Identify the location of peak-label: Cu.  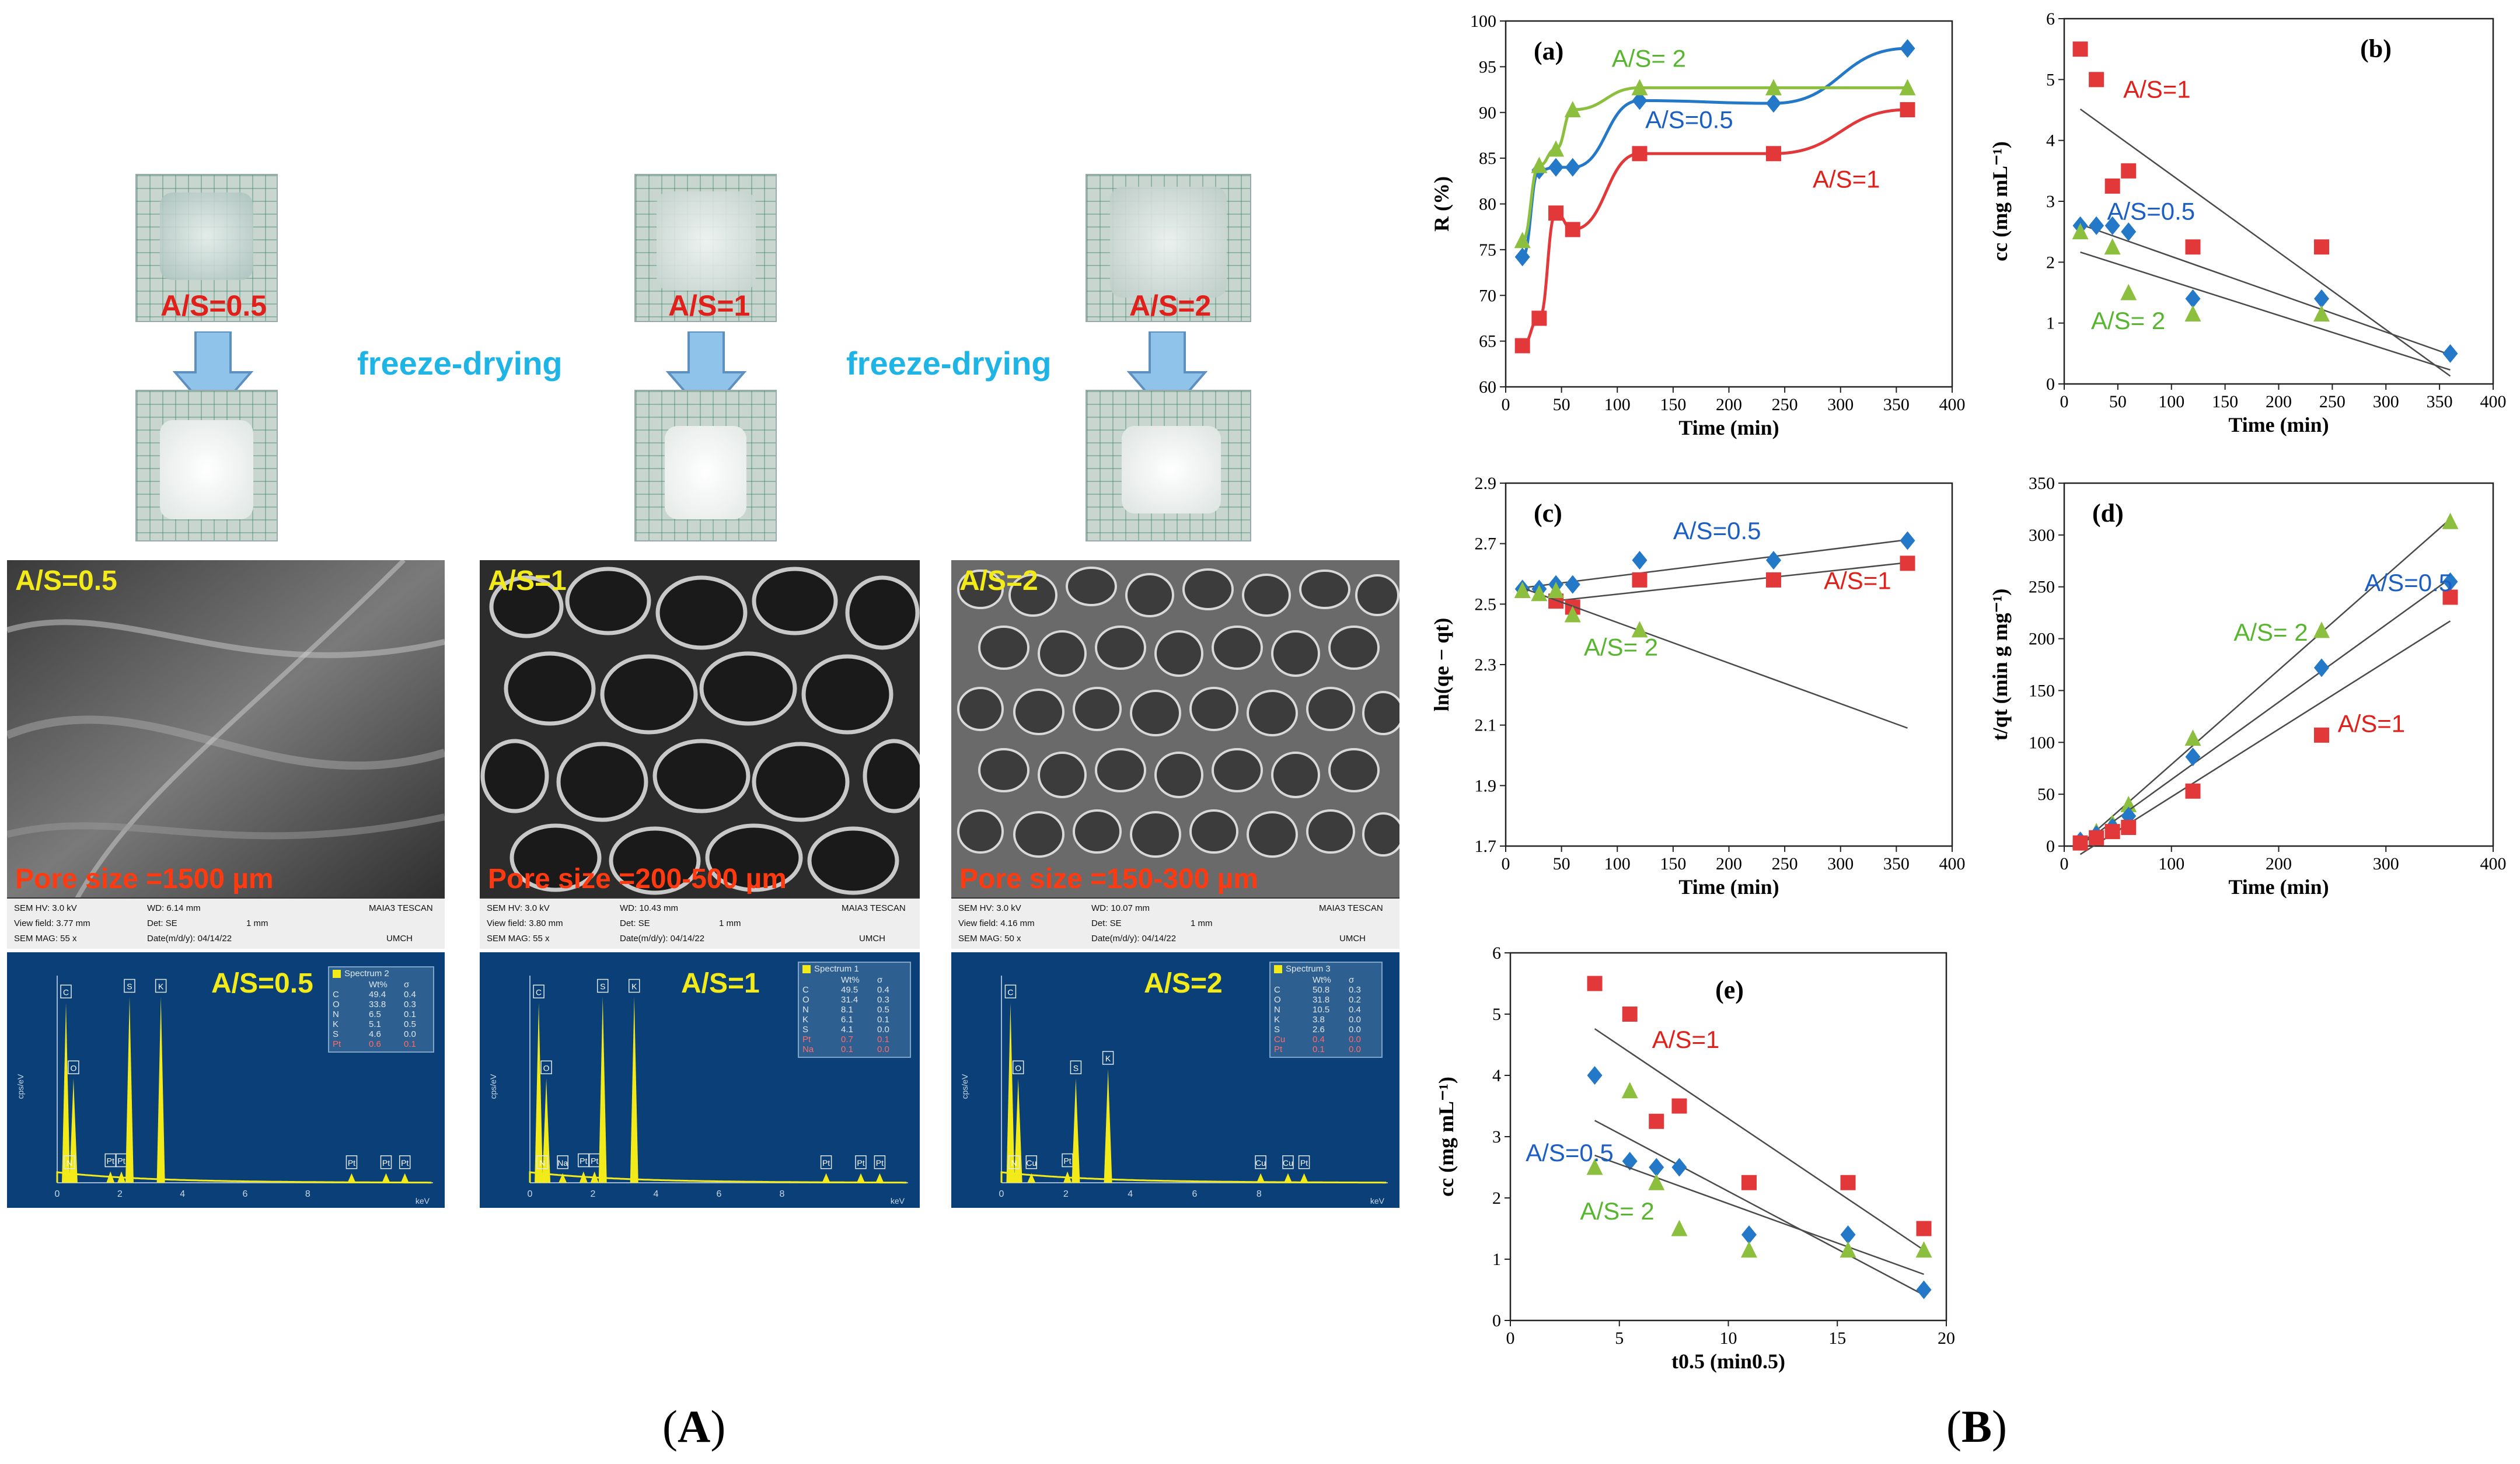
(1288, 1163).